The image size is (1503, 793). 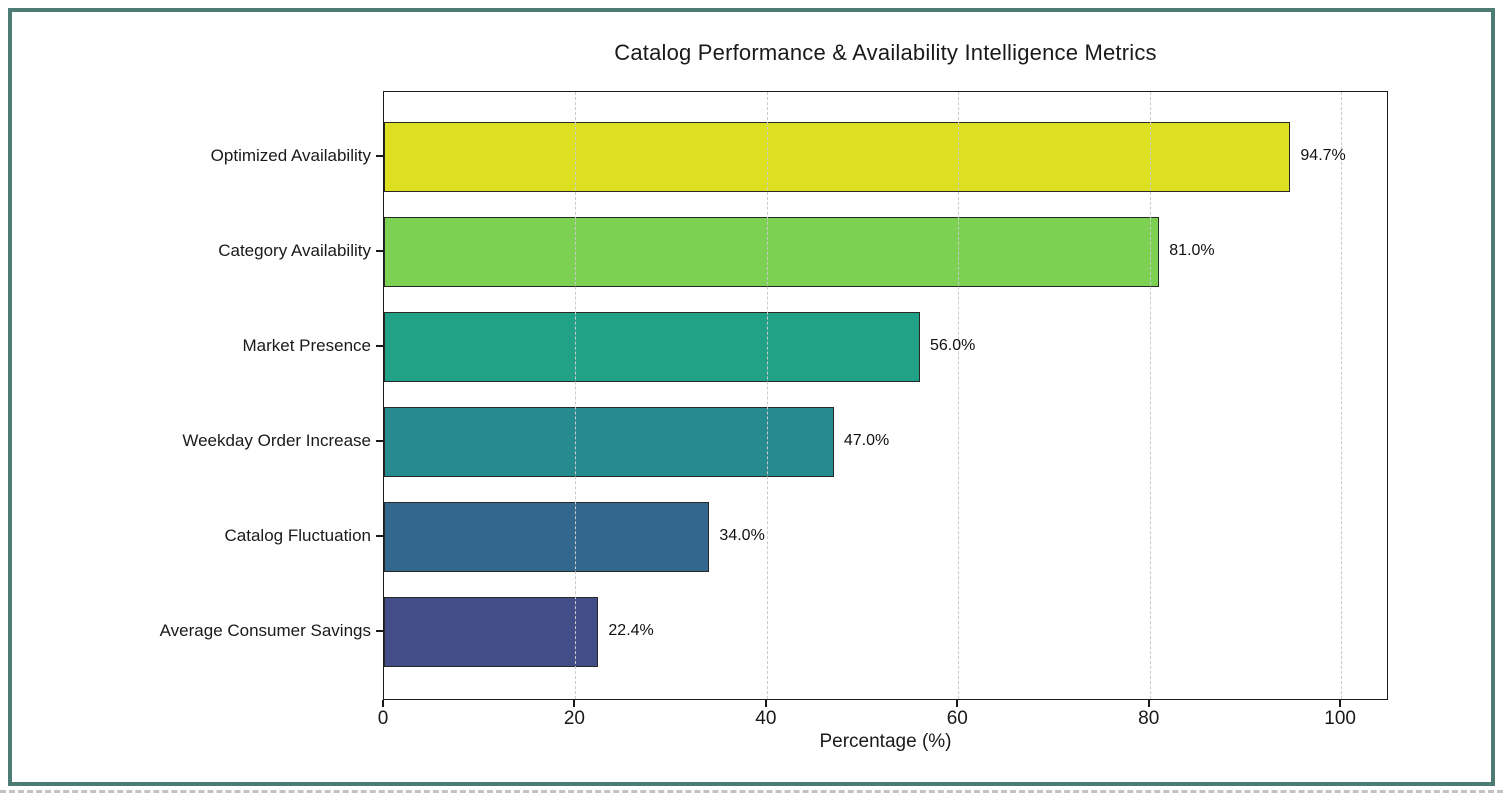 What do you see at coordinates (766, 718) in the screenshot?
I see `x-tick-label-40: 40` at bounding box center [766, 718].